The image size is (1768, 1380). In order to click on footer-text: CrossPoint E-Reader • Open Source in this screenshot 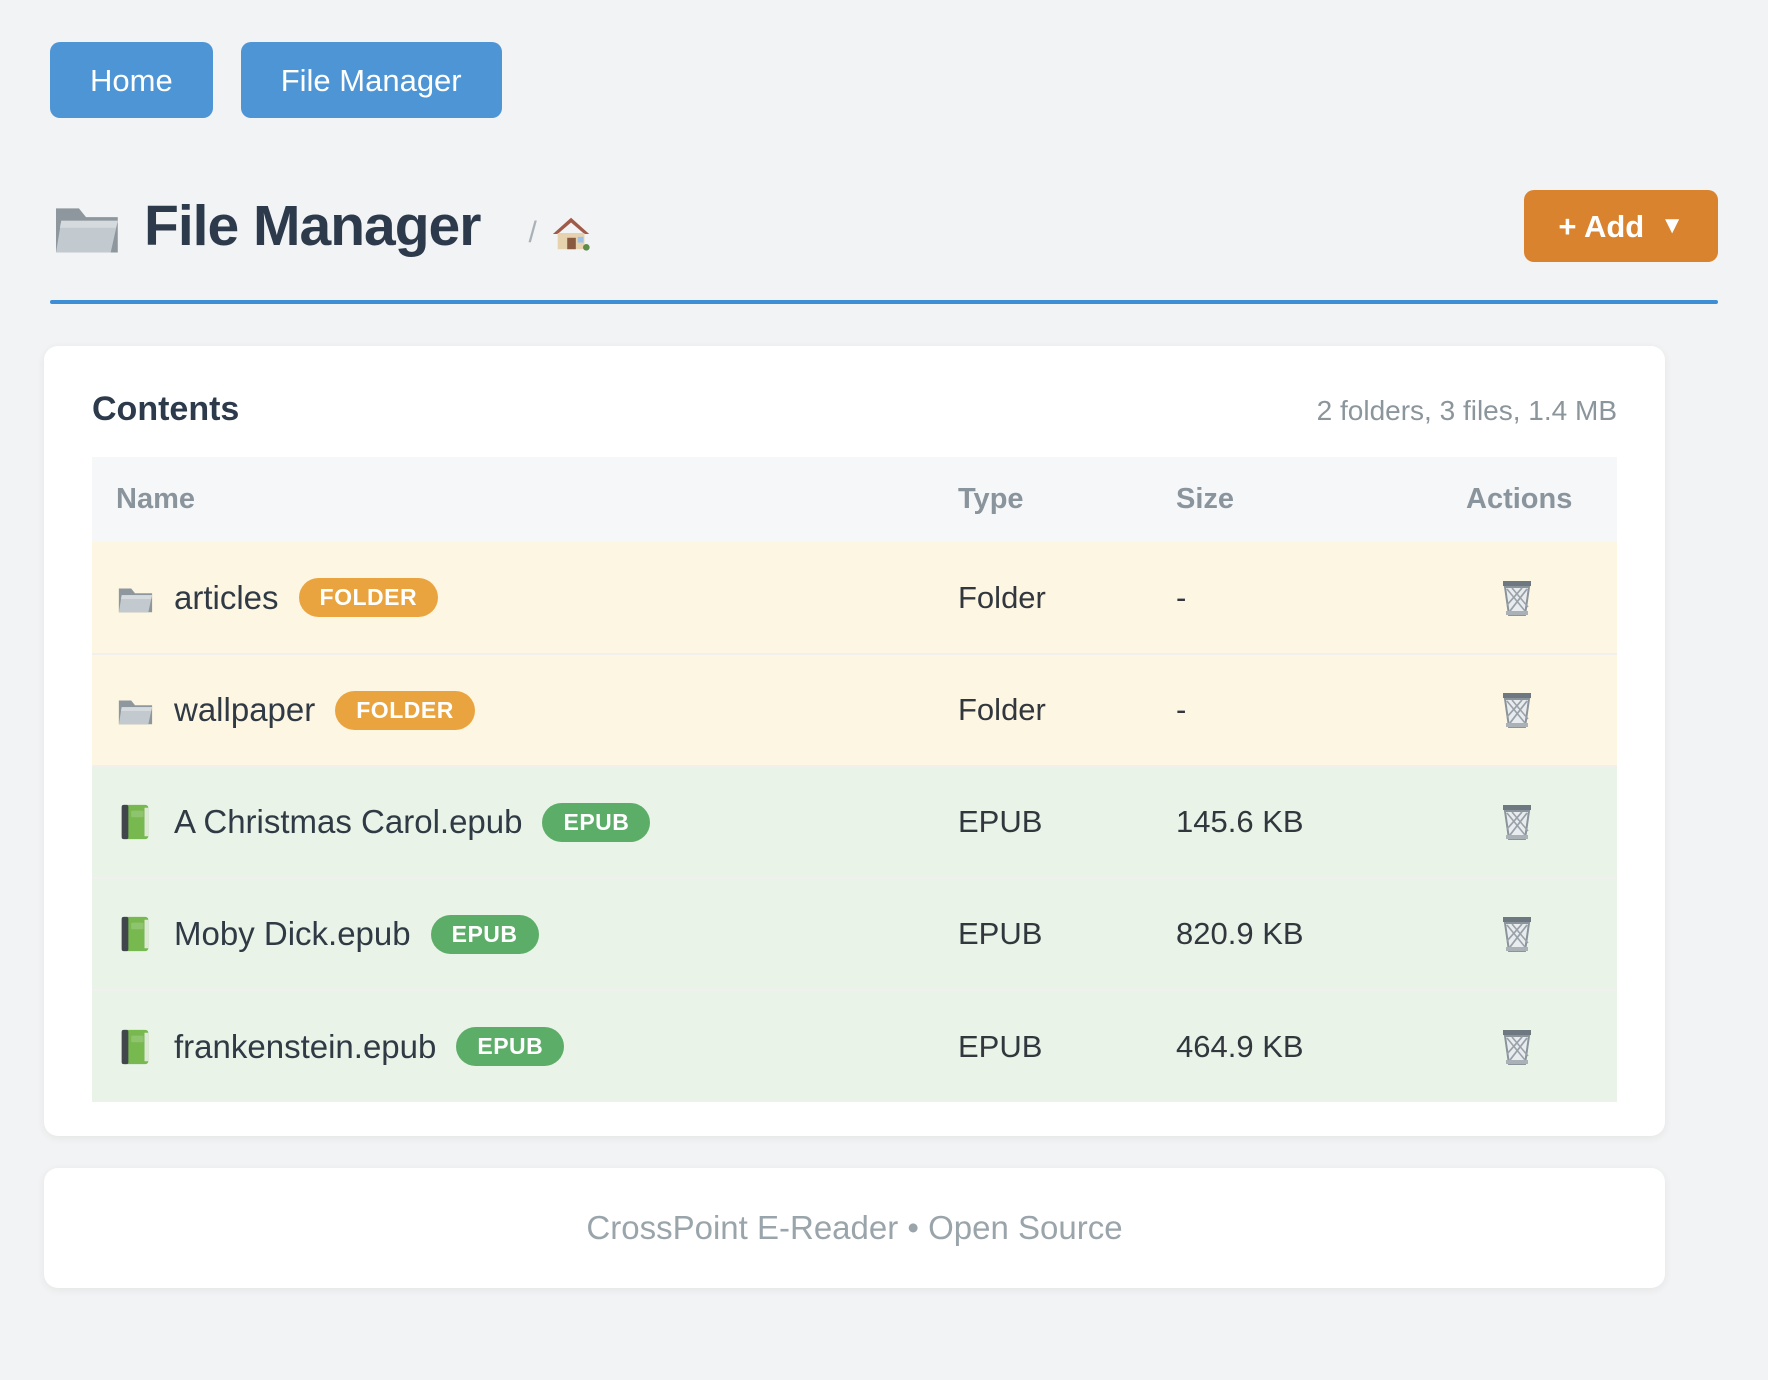, I will do `click(854, 1227)`.